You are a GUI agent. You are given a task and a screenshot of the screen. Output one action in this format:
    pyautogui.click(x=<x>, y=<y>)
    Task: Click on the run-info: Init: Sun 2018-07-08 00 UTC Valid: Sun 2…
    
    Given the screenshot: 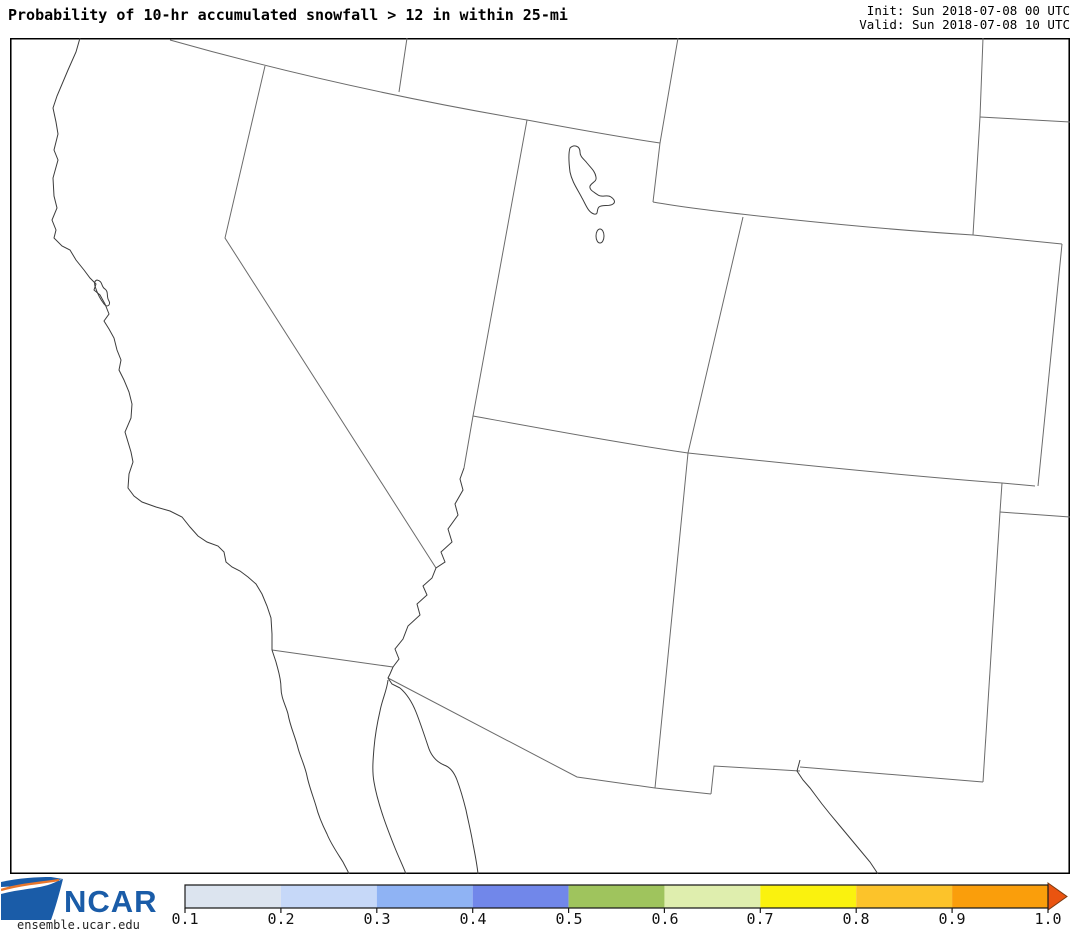 What is the action you would take?
    pyautogui.click(x=964, y=18)
    